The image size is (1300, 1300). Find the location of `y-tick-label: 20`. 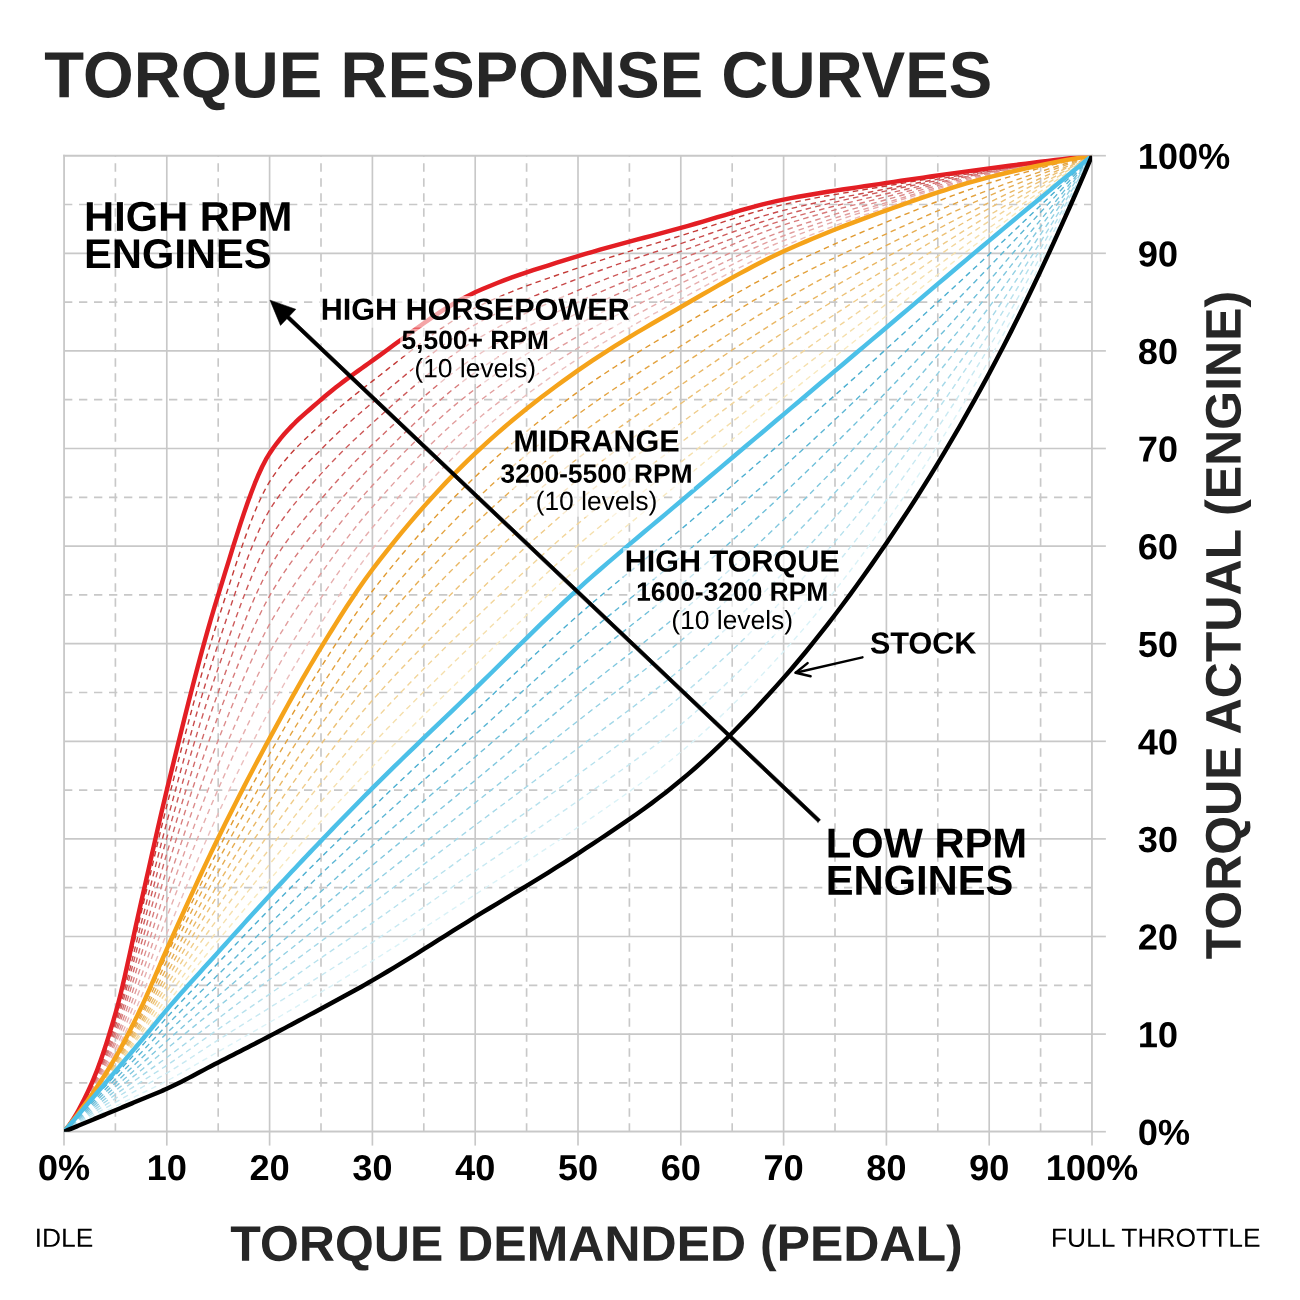

y-tick-label: 20 is located at coordinates (1158, 937).